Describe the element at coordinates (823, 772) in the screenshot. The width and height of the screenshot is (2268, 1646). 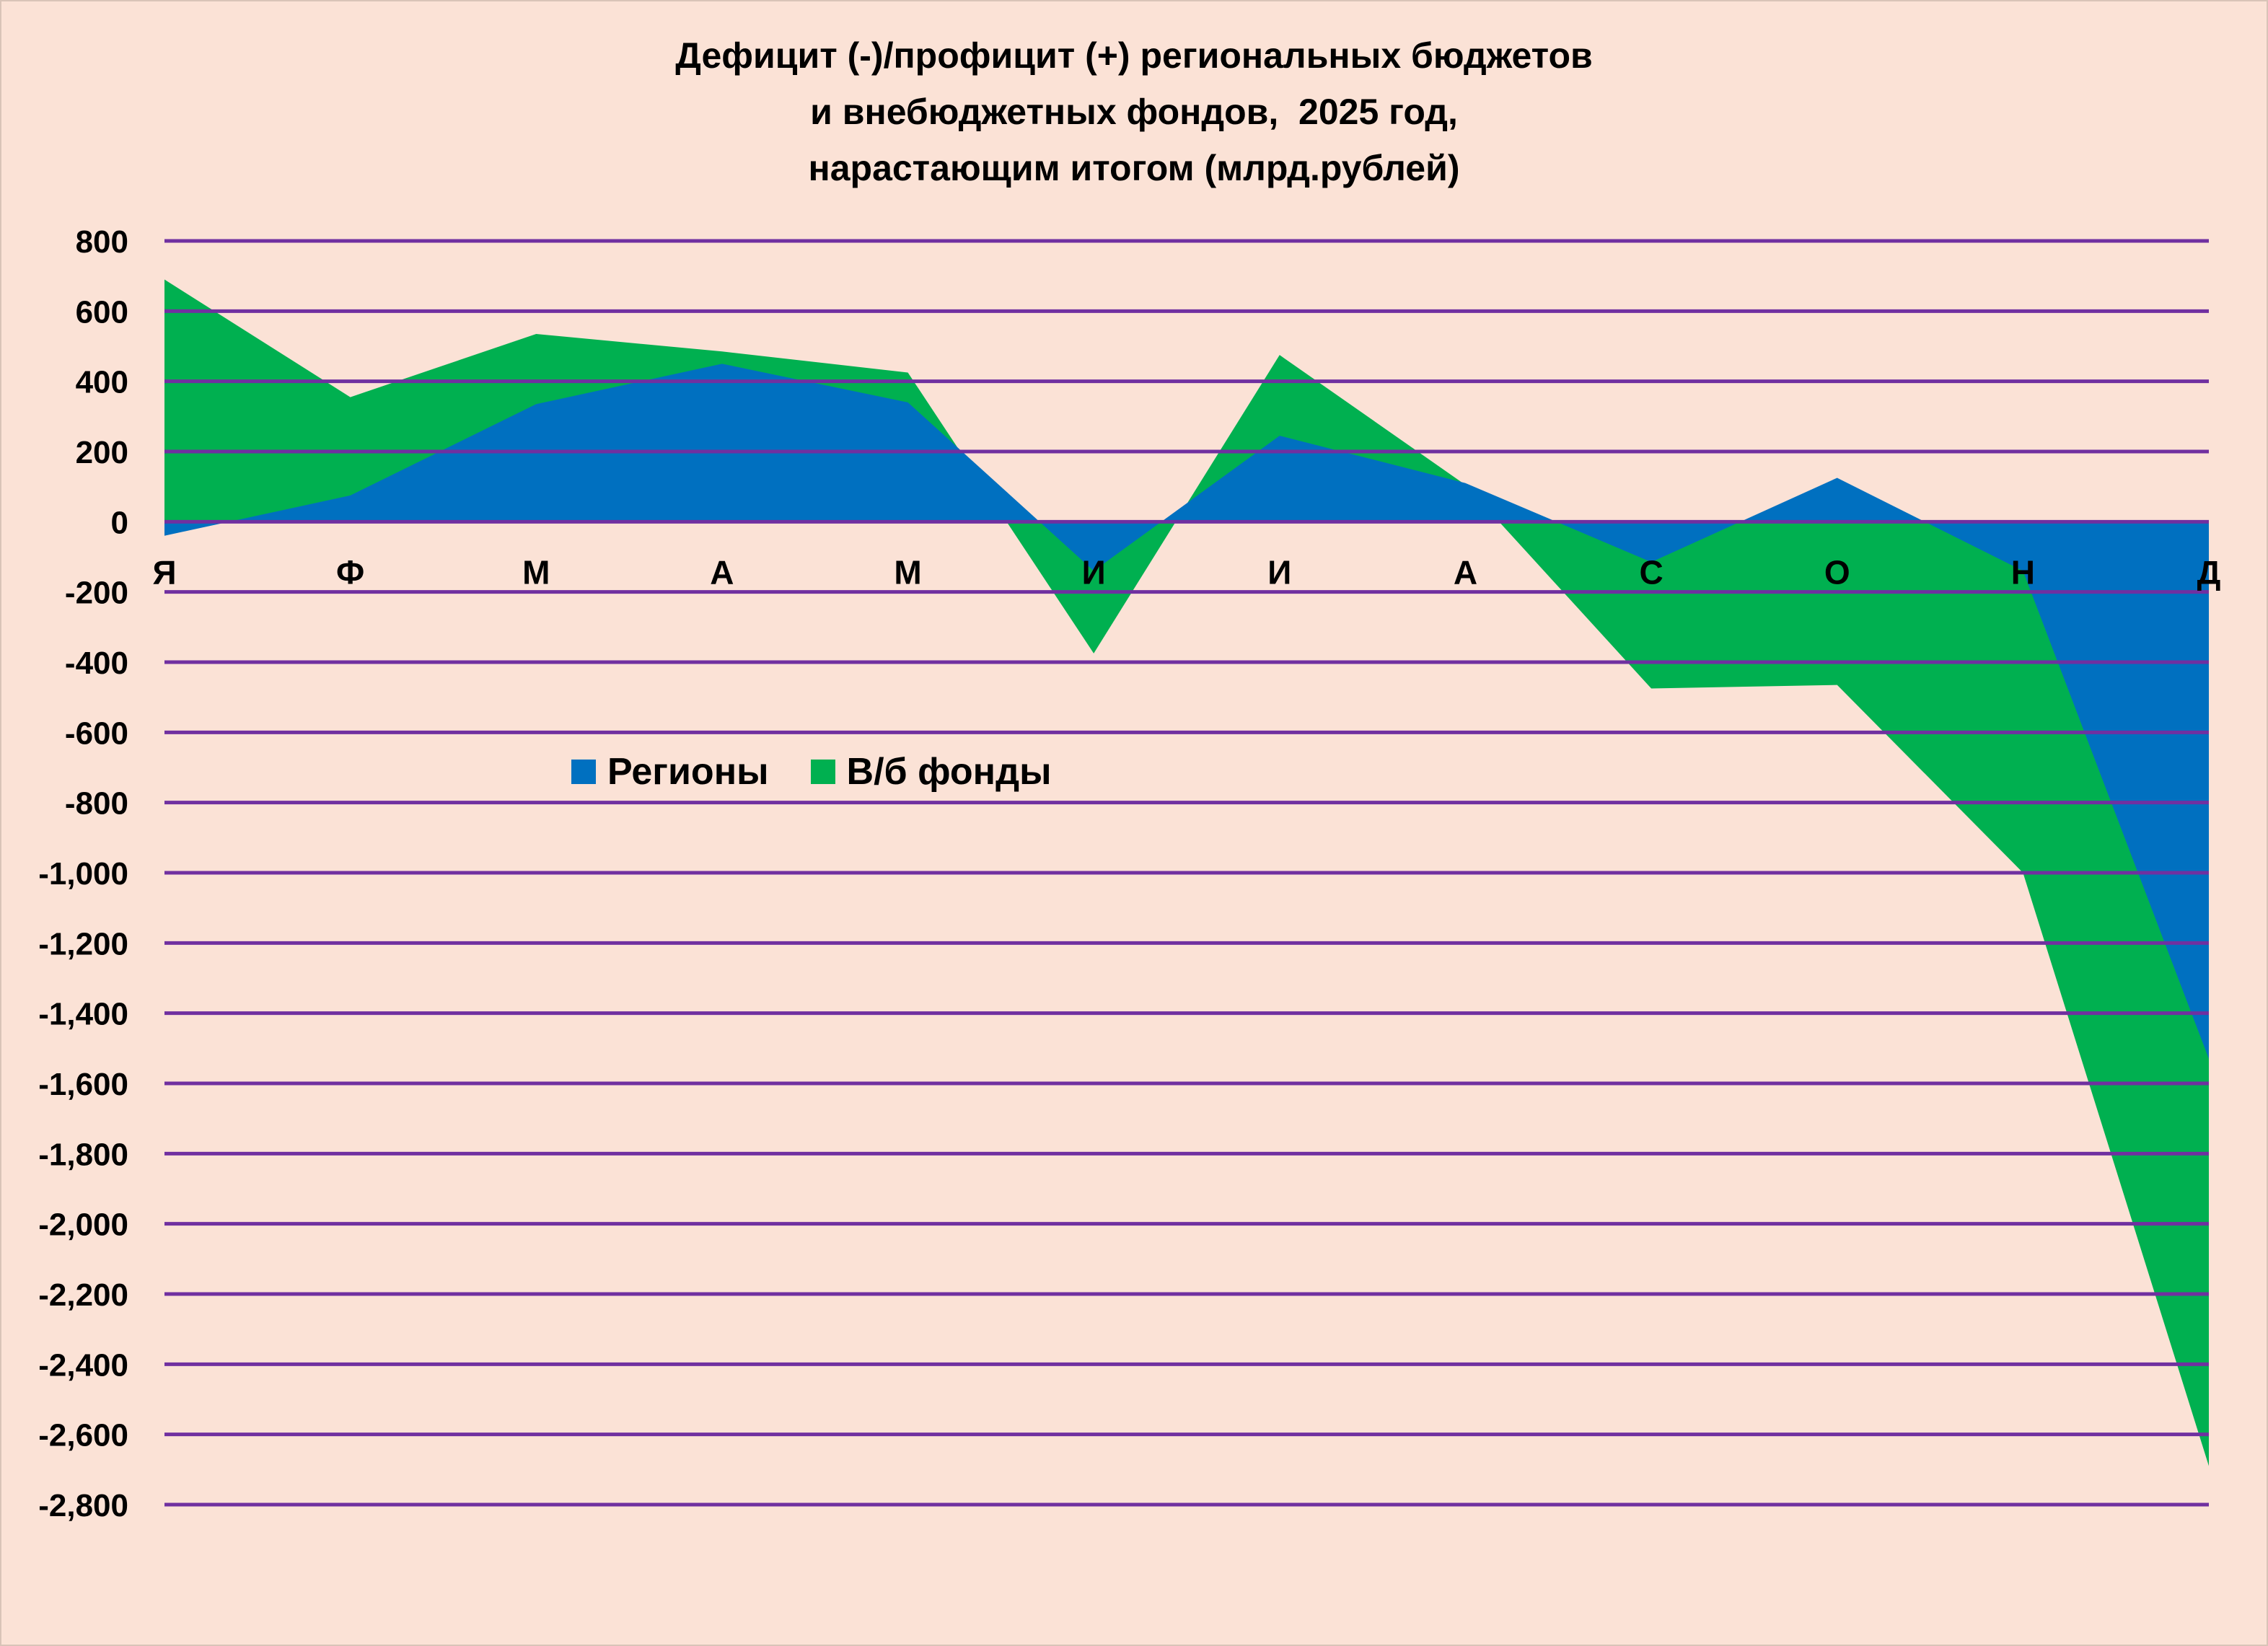
I see `legend-swatch-funds` at that location.